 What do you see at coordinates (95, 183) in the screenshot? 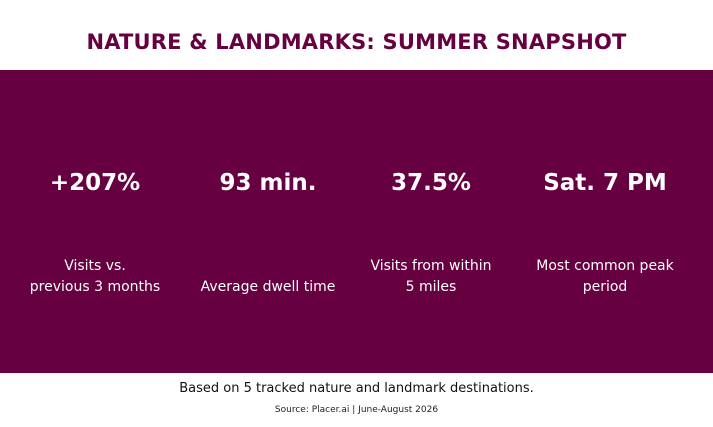
I see `stat-value: +207%` at bounding box center [95, 183].